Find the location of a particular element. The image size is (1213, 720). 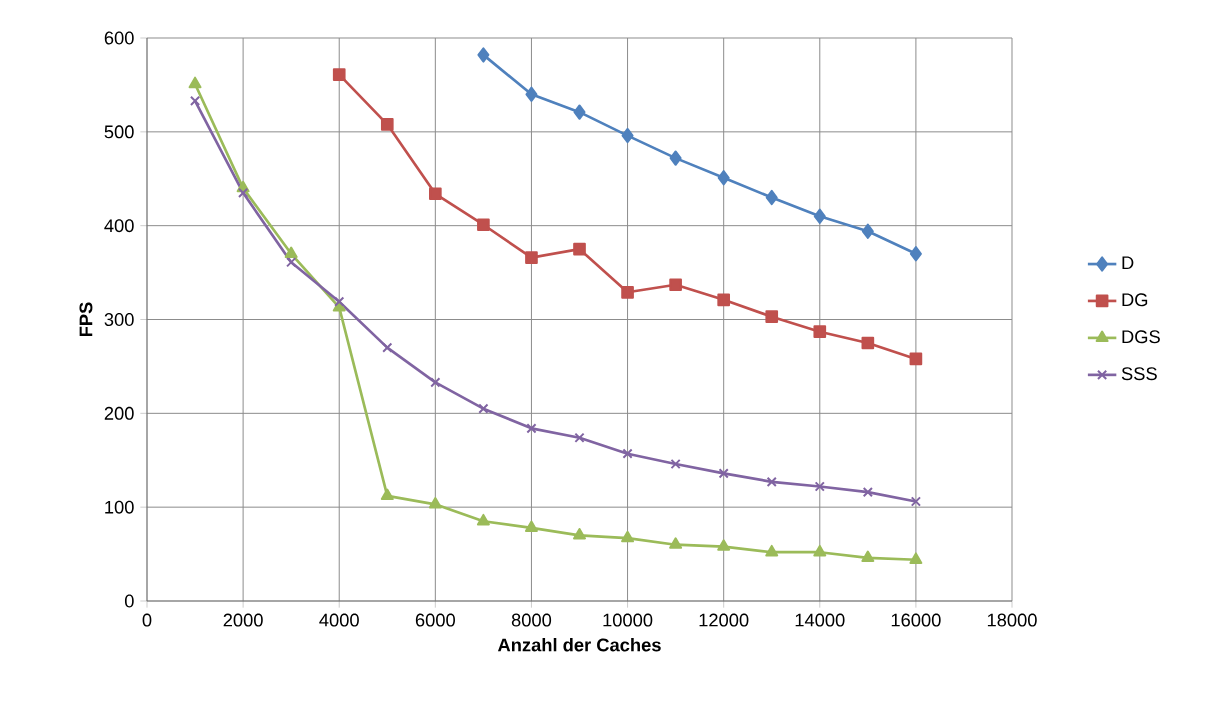

legend-label: D is located at coordinates (1128, 263).